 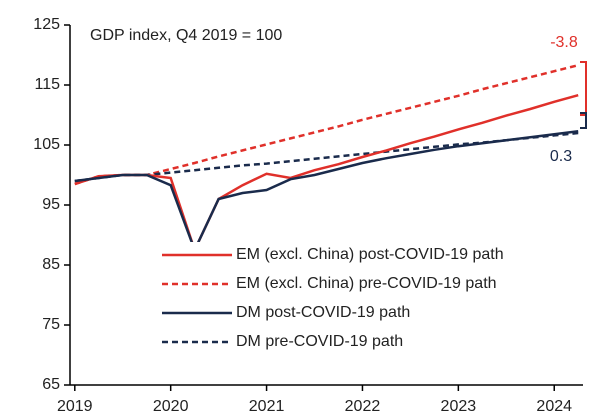 What do you see at coordinates (46, 24) in the screenshot?
I see `y-tick-label: 125` at bounding box center [46, 24].